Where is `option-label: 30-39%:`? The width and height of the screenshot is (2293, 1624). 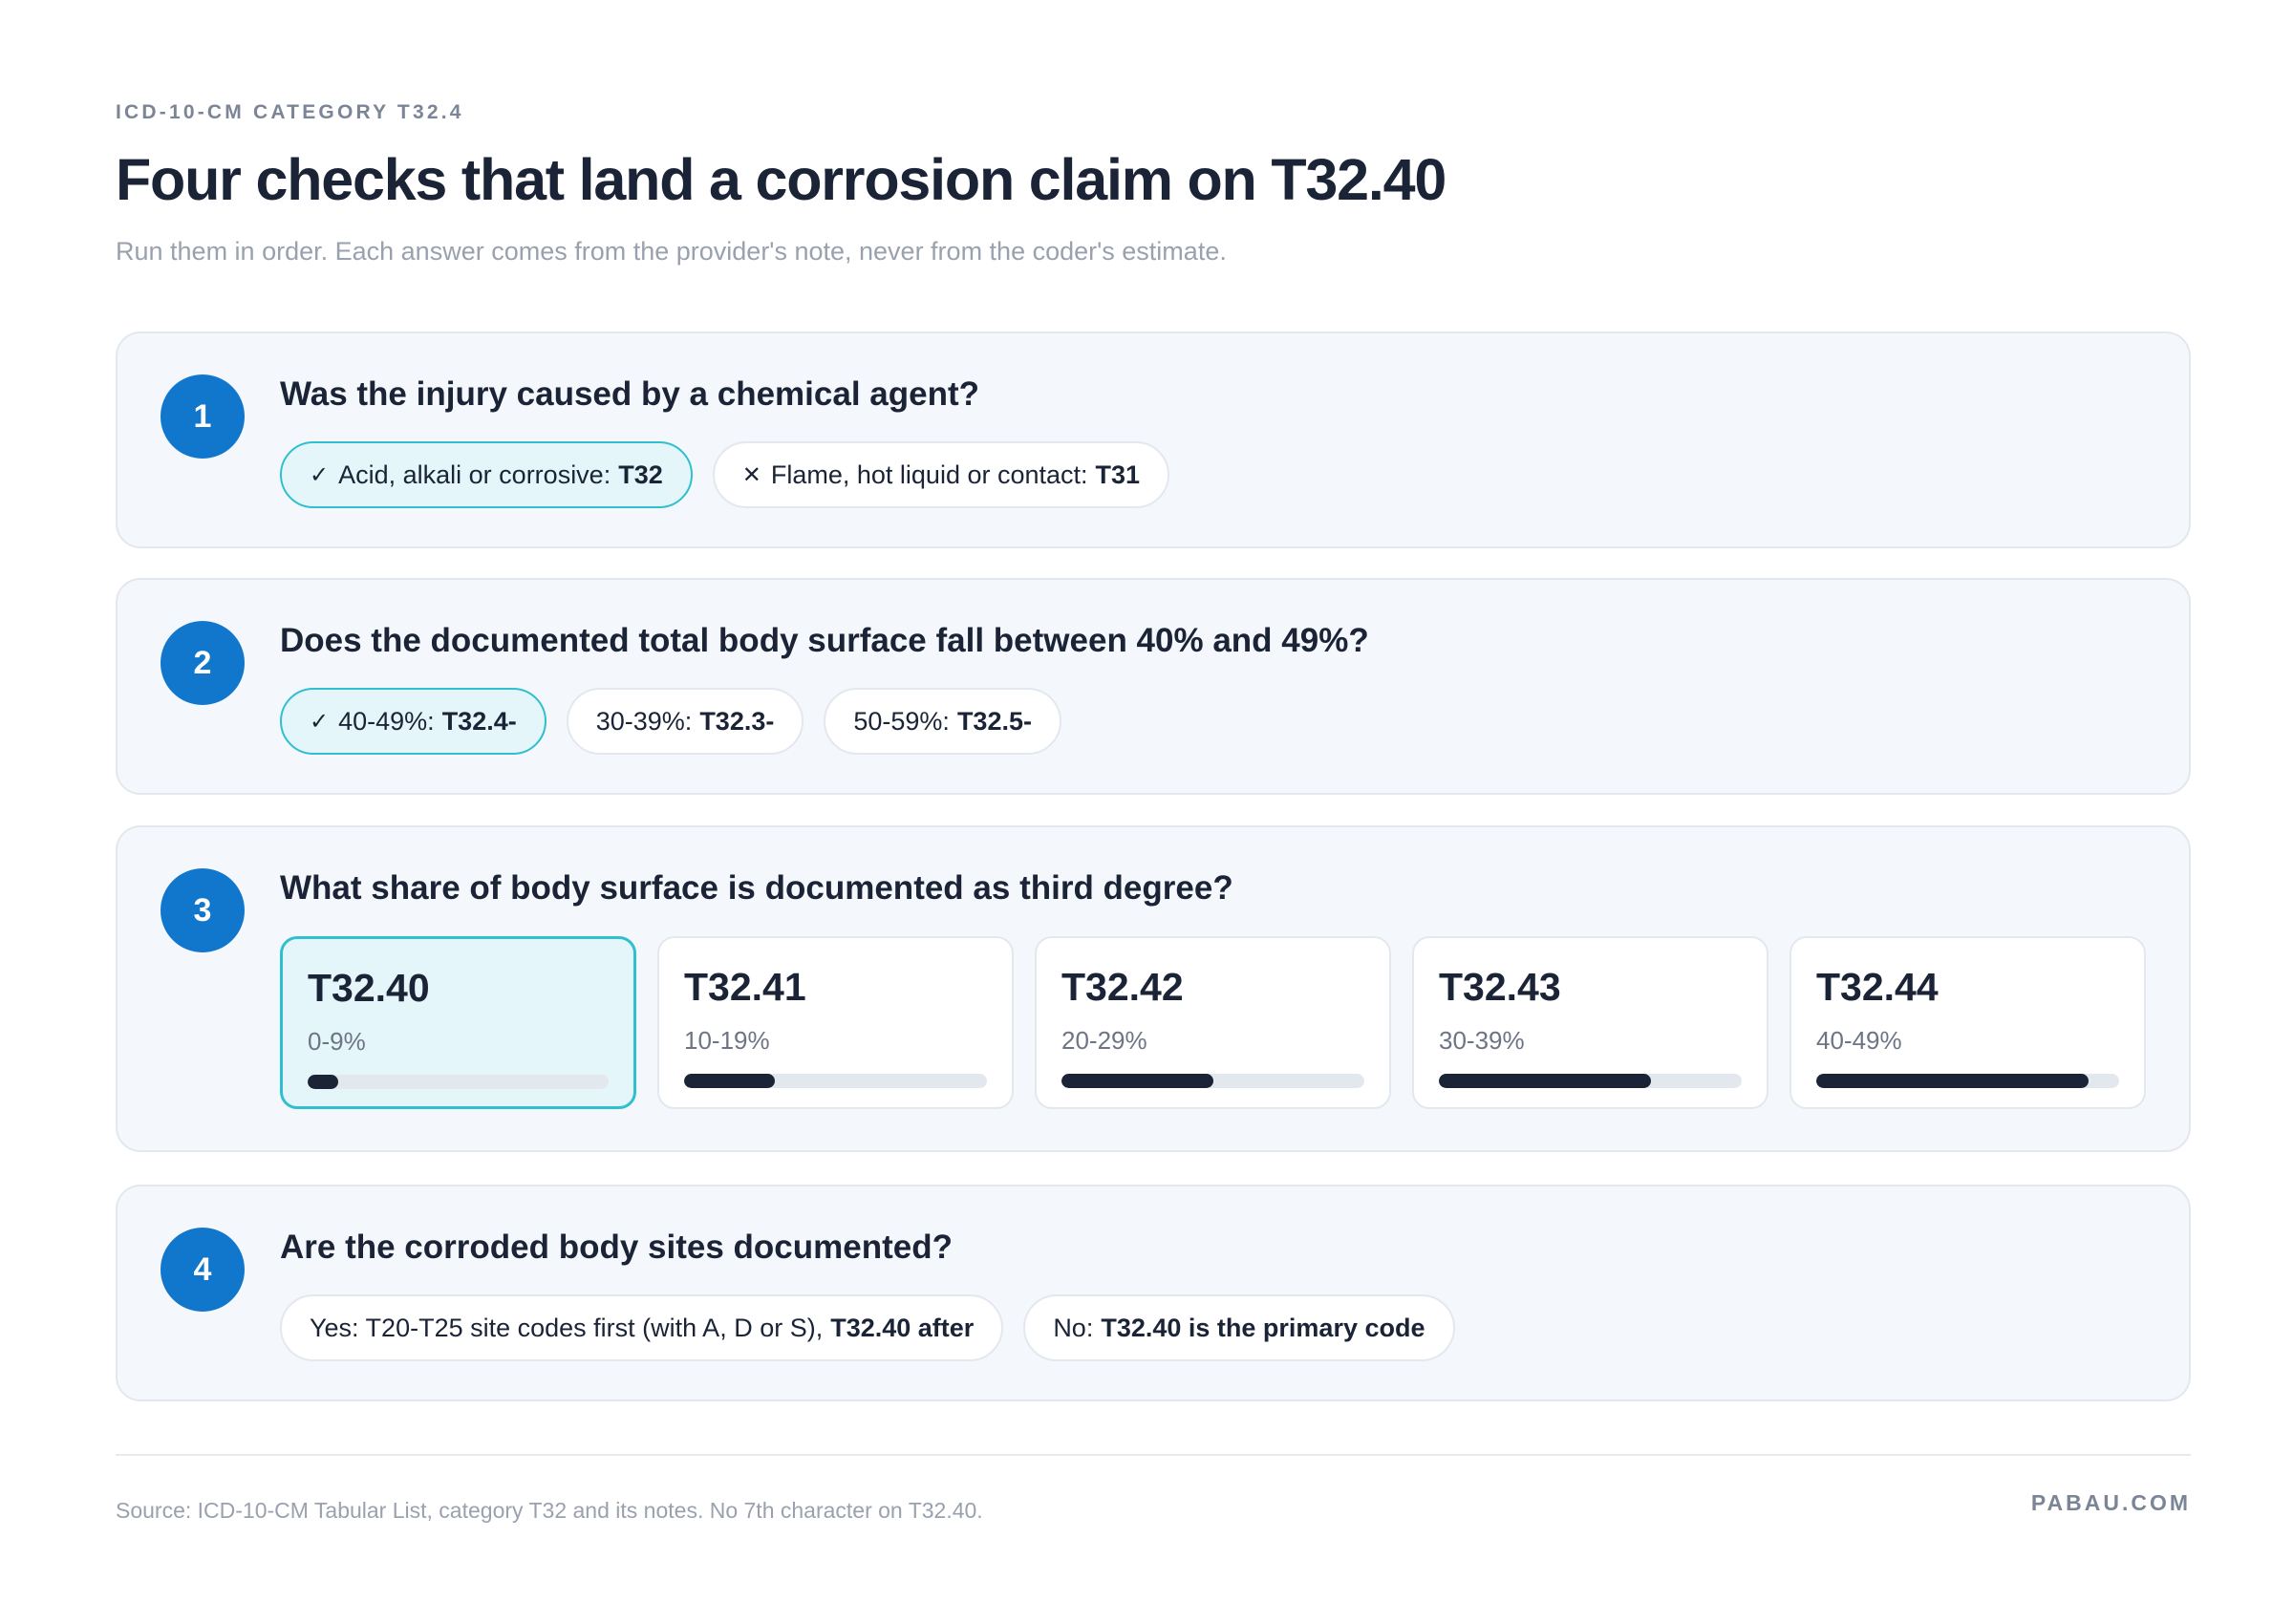
option-label: 30-39%: is located at coordinates (644, 721).